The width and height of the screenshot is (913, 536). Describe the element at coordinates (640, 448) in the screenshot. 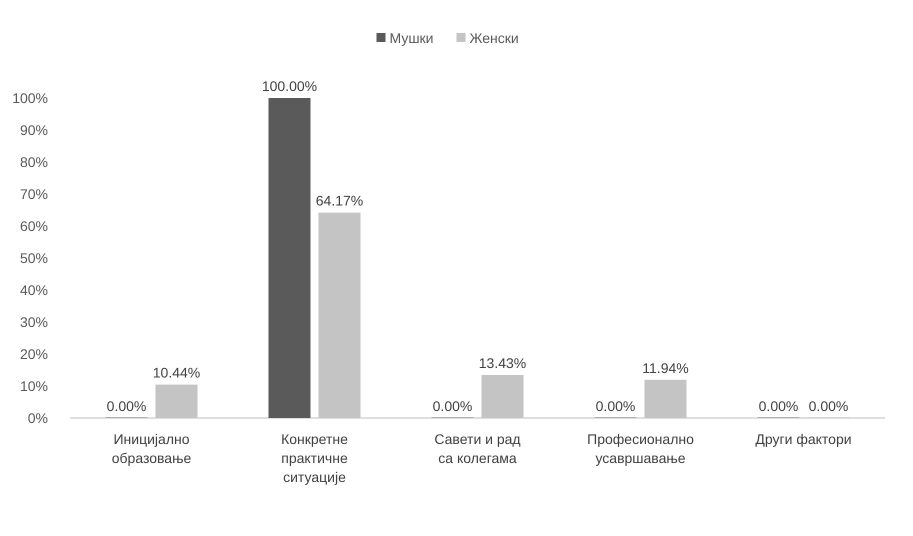

I see `x-tick-label: Професионално усавршавање` at that location.